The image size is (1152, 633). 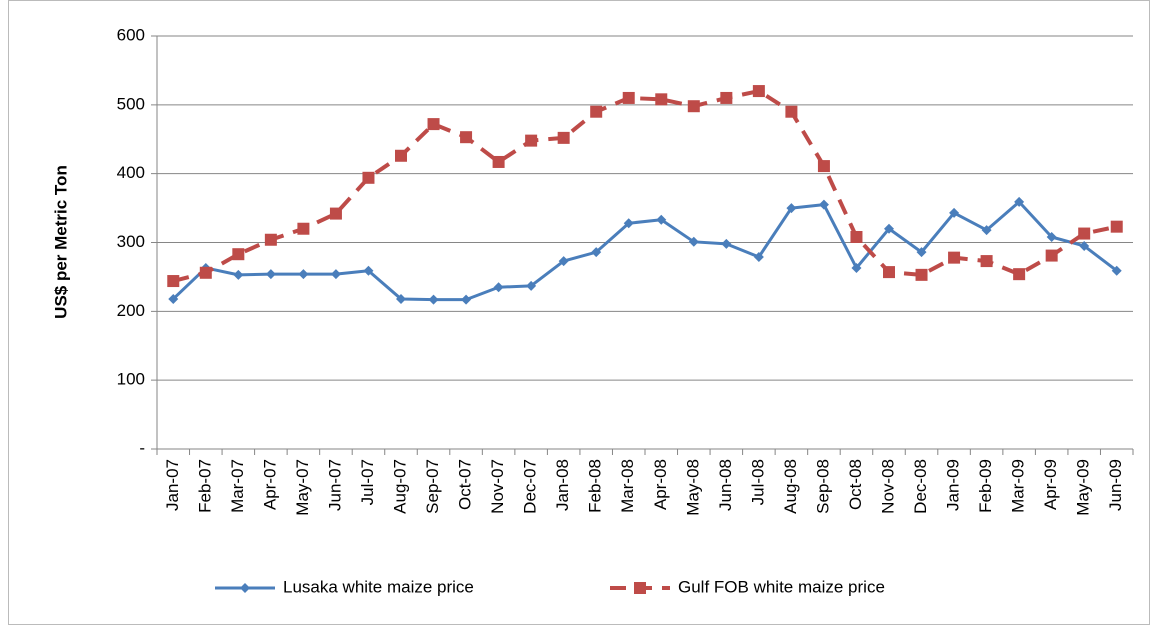 I want to click on x-tick-label: Oct-08, so click(x=855, y=484).